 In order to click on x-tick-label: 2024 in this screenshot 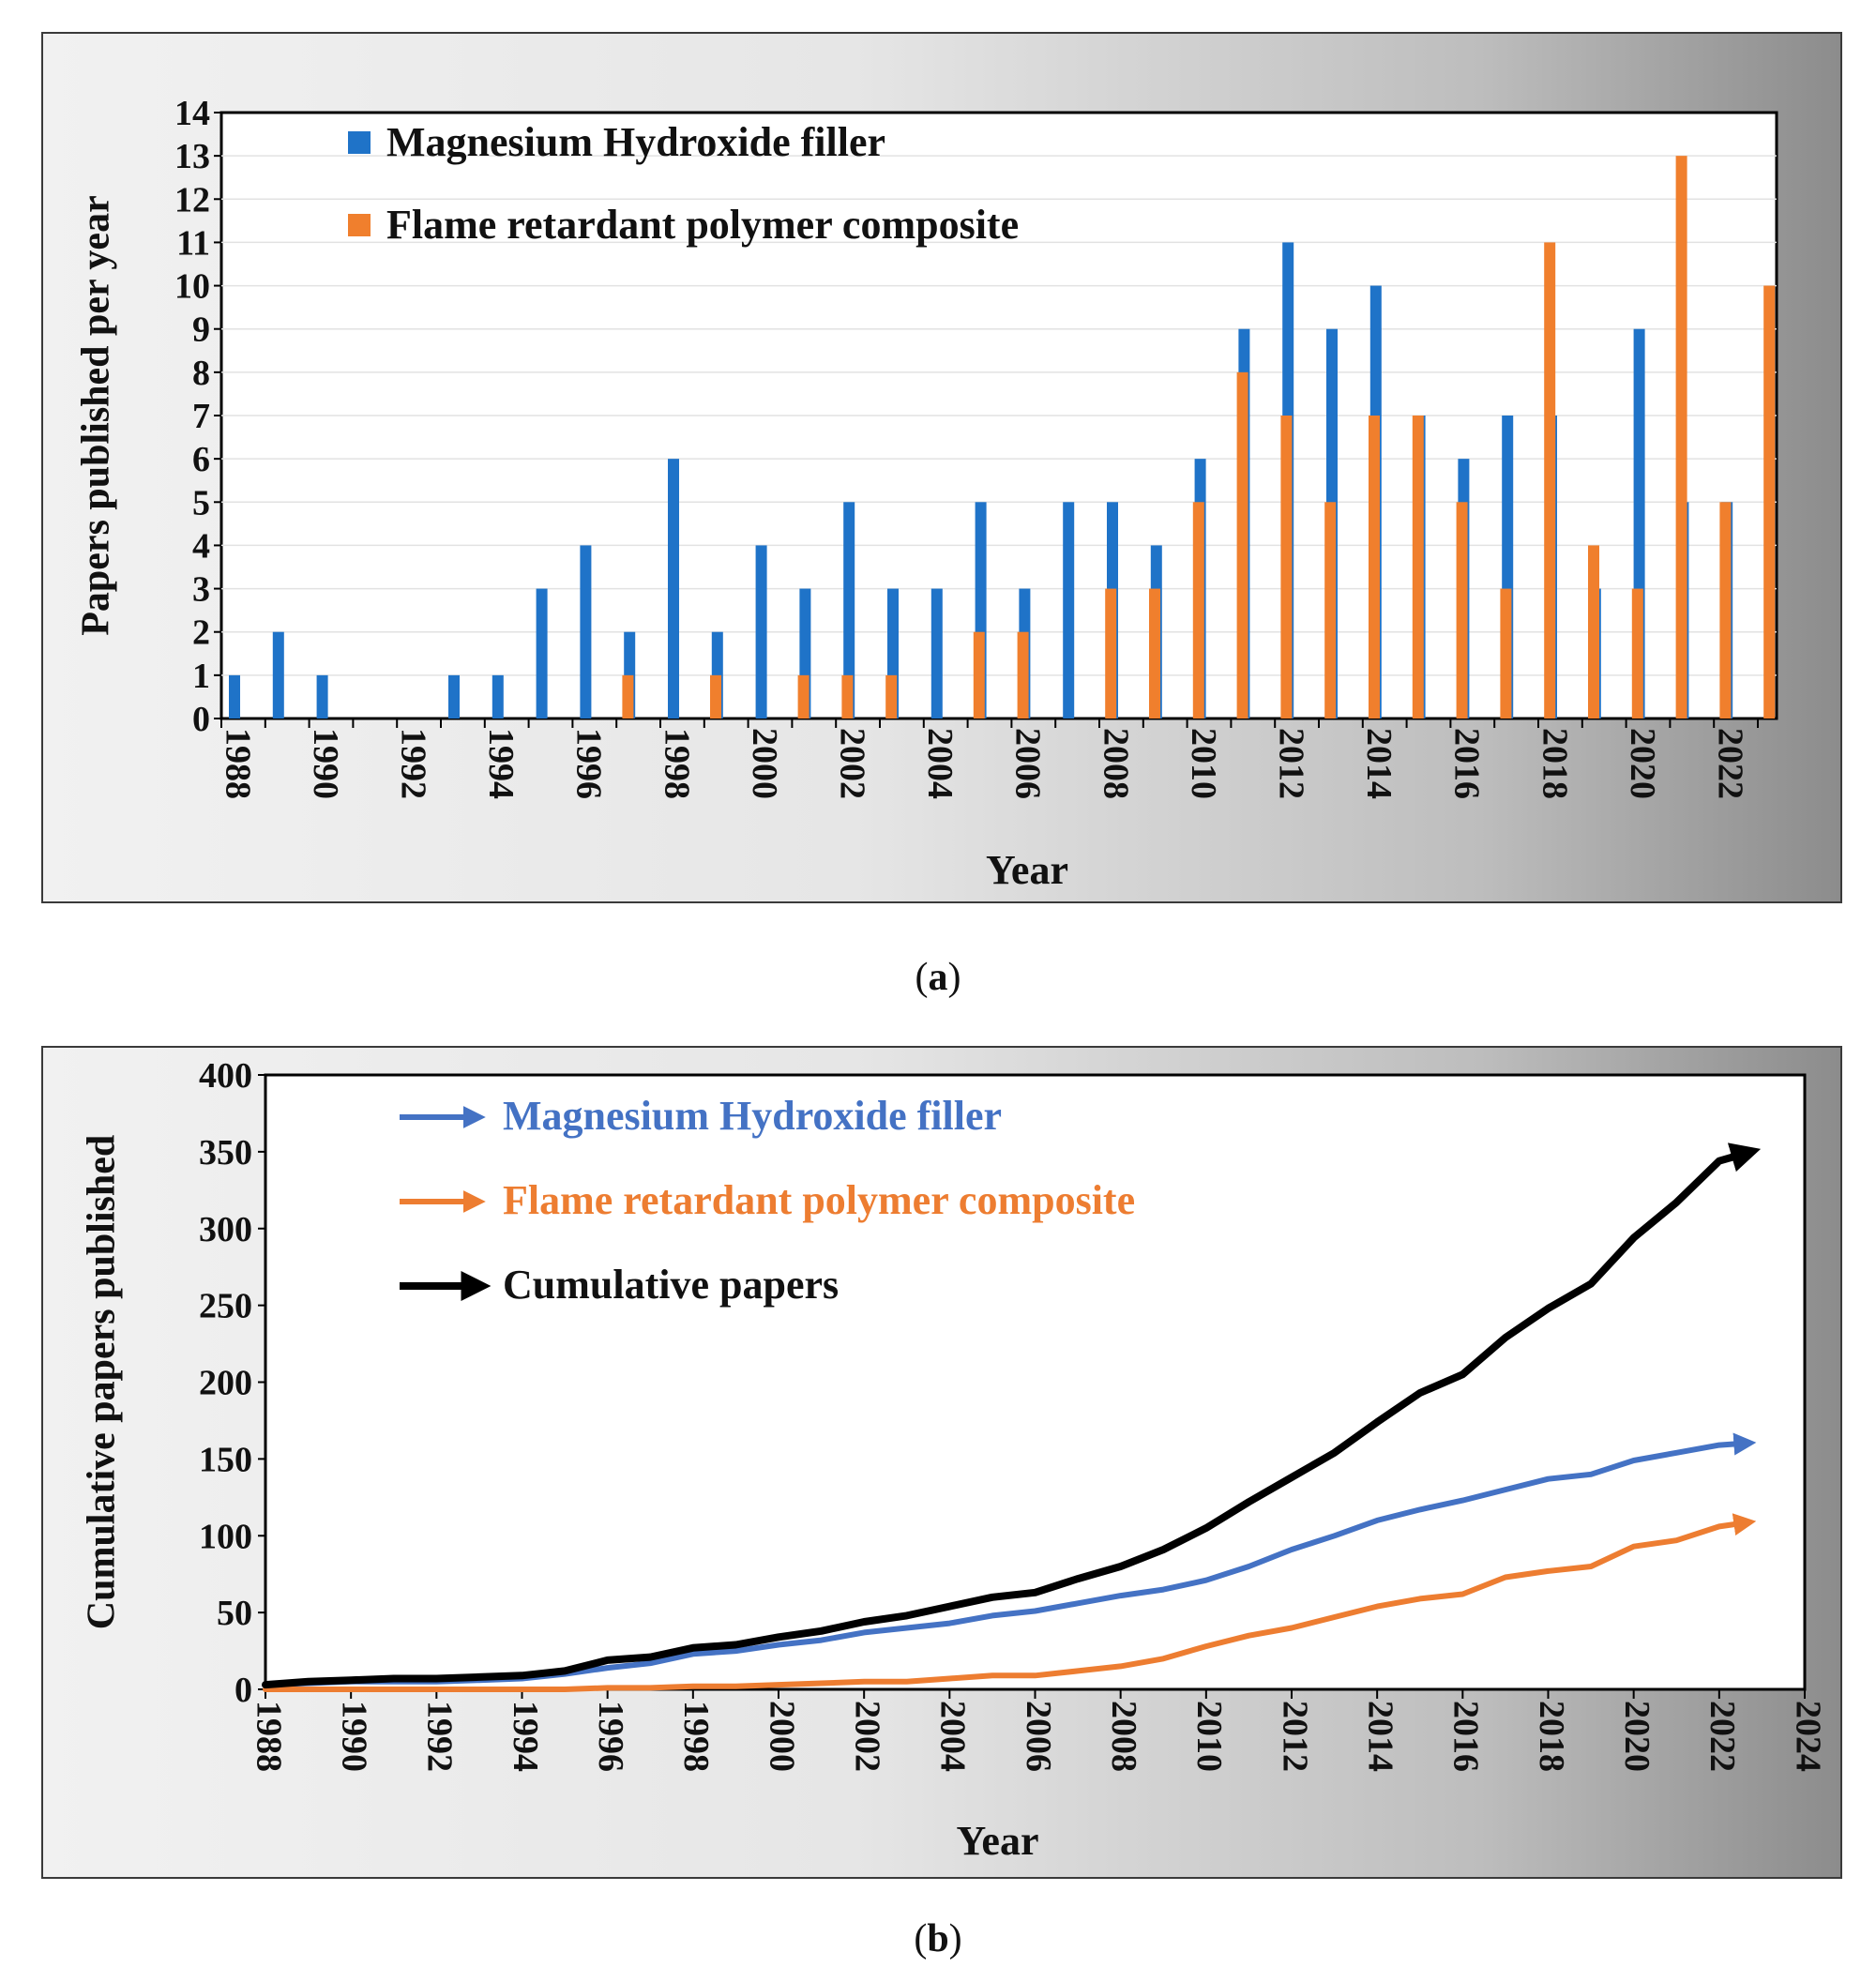, I will do `click(1807, 1736)`.